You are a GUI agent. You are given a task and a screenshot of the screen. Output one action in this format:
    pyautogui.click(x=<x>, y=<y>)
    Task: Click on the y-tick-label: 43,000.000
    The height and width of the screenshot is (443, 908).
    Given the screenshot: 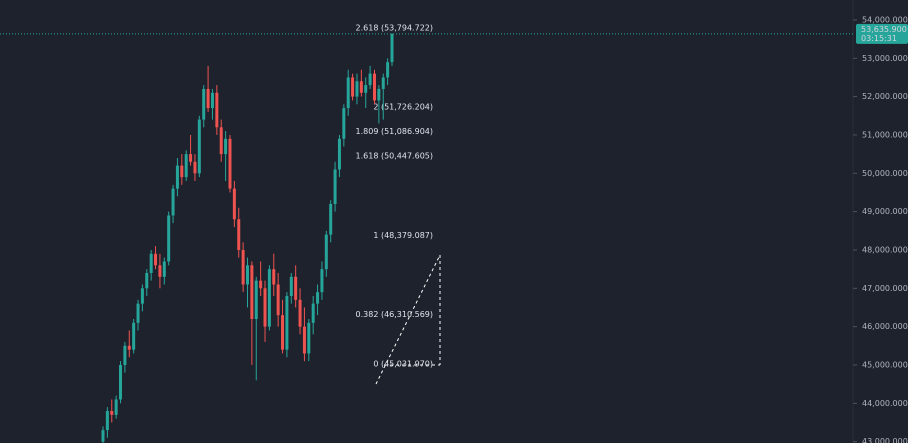 What is the action you would take?
    pyautogui.click(x=885, y=440)
    